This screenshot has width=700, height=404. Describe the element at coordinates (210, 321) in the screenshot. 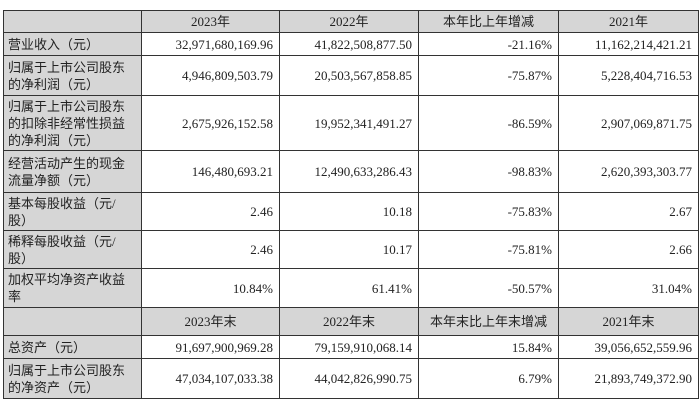

I see `column-header: 2023年末` at that location.